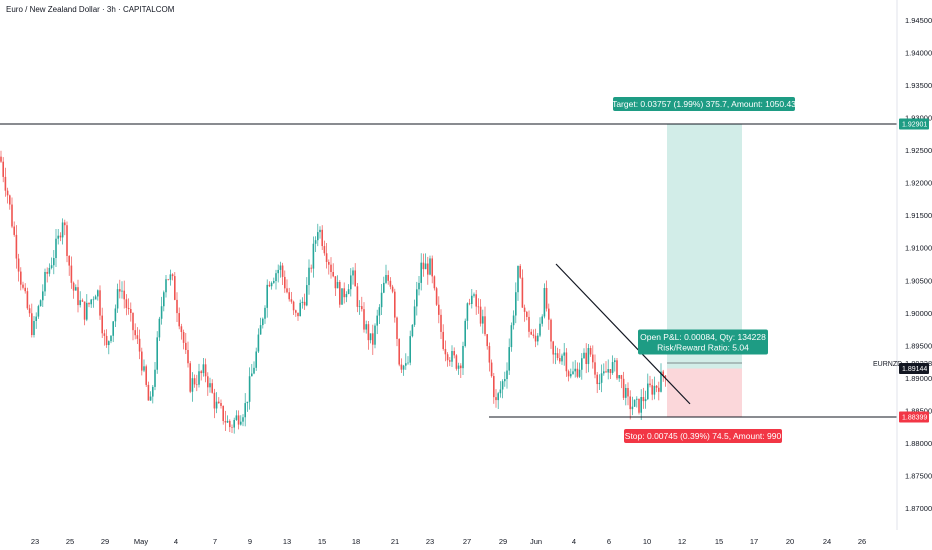 The image size is (932, 550). Describe the element at coordinates (918, 20) in the screenshot. I see `price-tick-0: 1.94500` at that location.